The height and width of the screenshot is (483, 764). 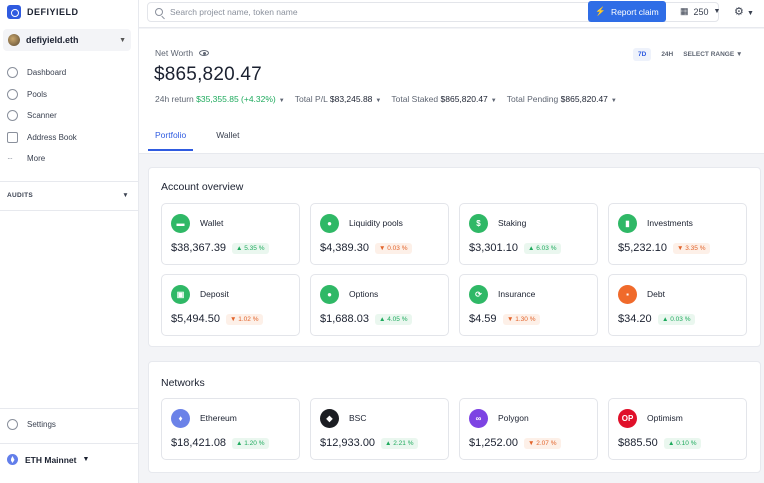 I want to click on stat-total-pending: Total Pending $865,820.47 ▼, so click(x=562, y=99).